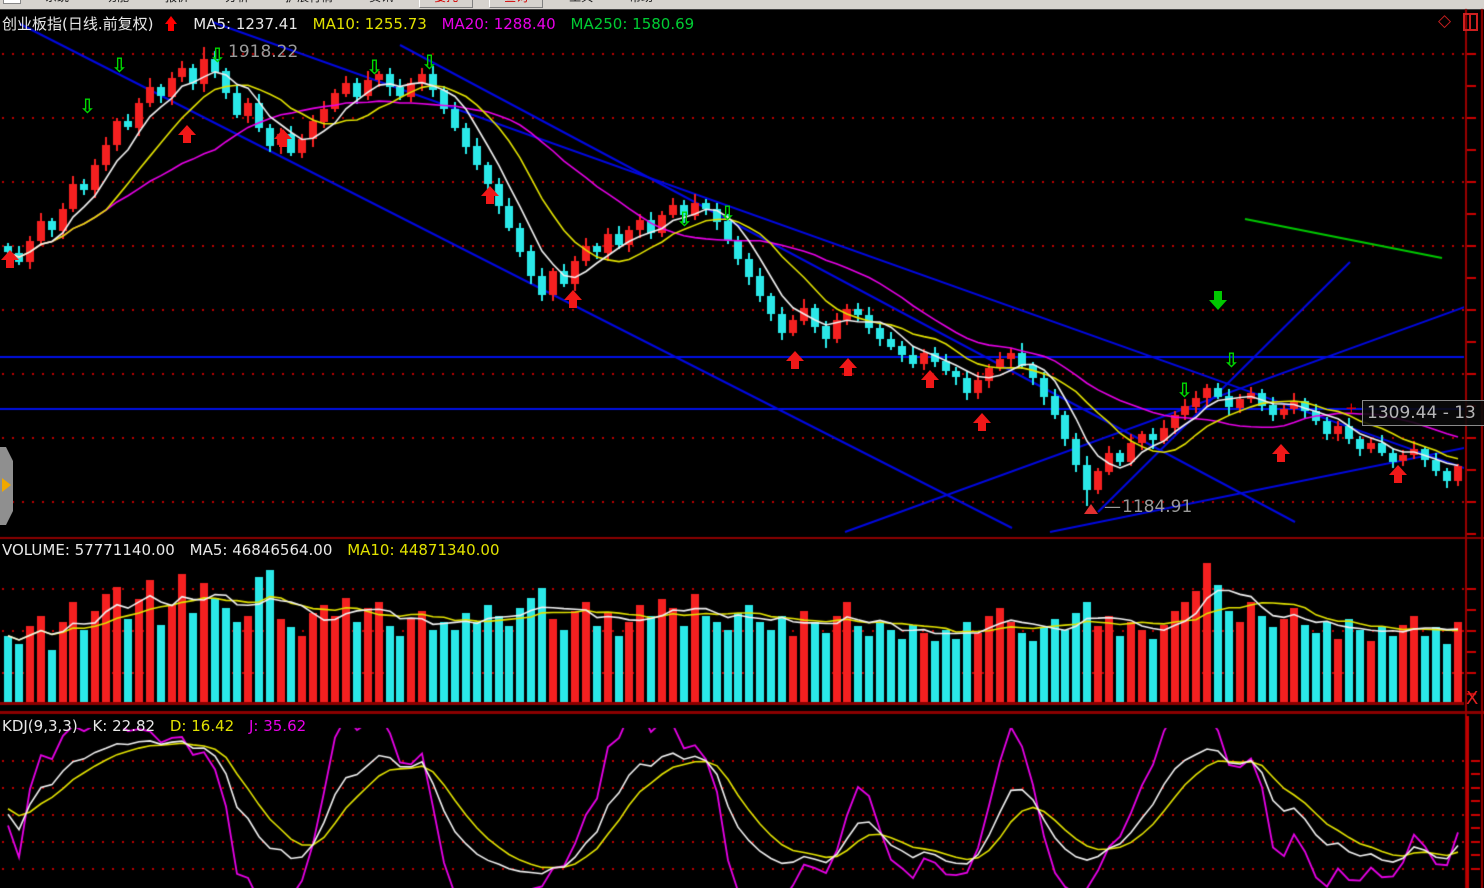 The width and height of the screenshot is (1484, 888). What do you see at coordinates (159, 726) in the screenshot?
I see `kdj-header: KDJ(9,3,3) K: 22.82 D: 16.42 J: 35.62` at bounding box center [159, 726].